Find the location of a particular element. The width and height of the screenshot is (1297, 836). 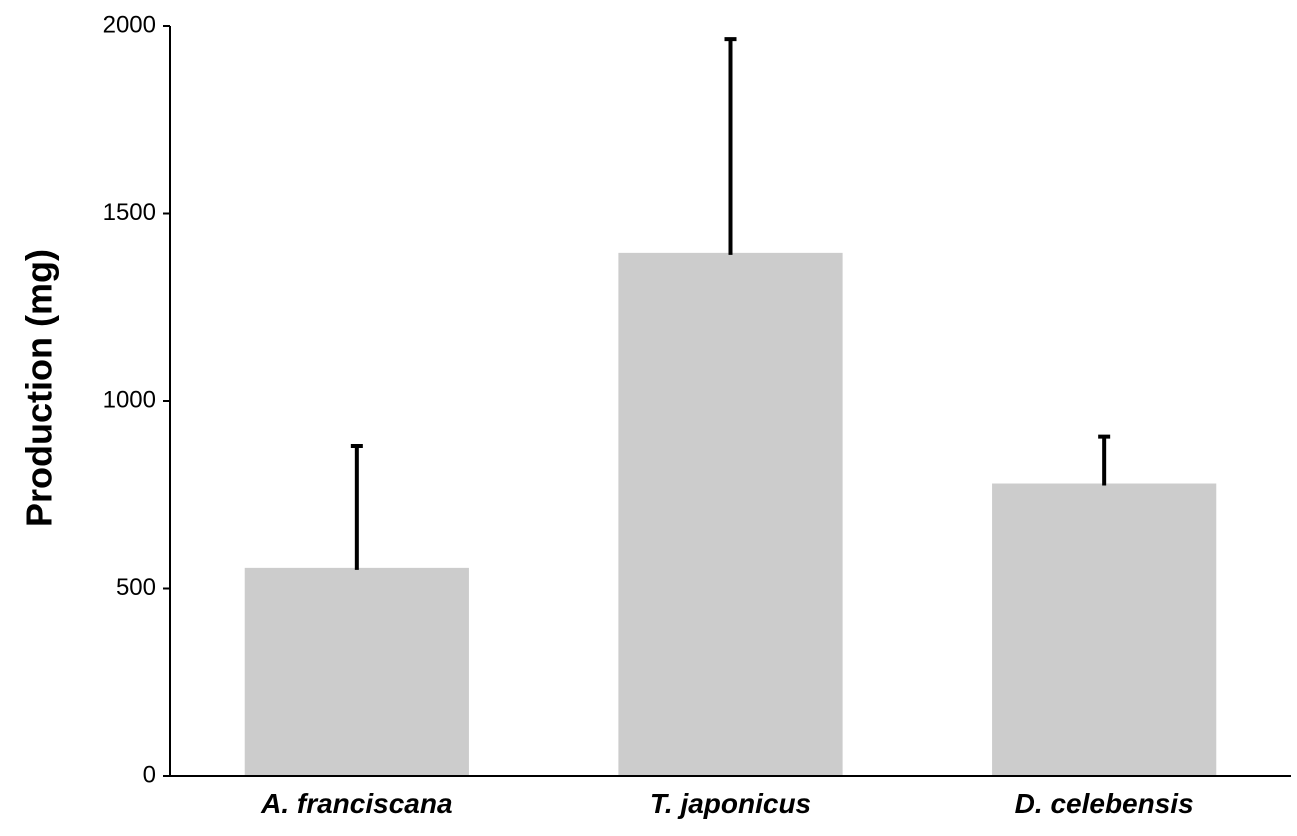

y-tick-label: 1000 is located at coordinates (129, 399).